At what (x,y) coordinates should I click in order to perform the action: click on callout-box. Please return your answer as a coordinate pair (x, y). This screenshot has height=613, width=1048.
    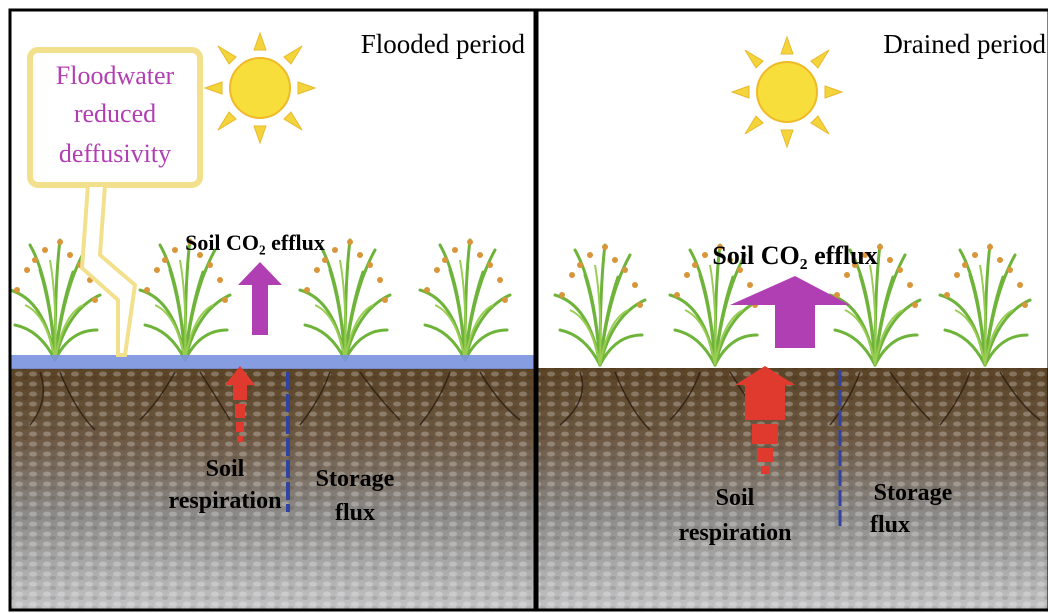
    Looking at the image, I should click on (115, 117).